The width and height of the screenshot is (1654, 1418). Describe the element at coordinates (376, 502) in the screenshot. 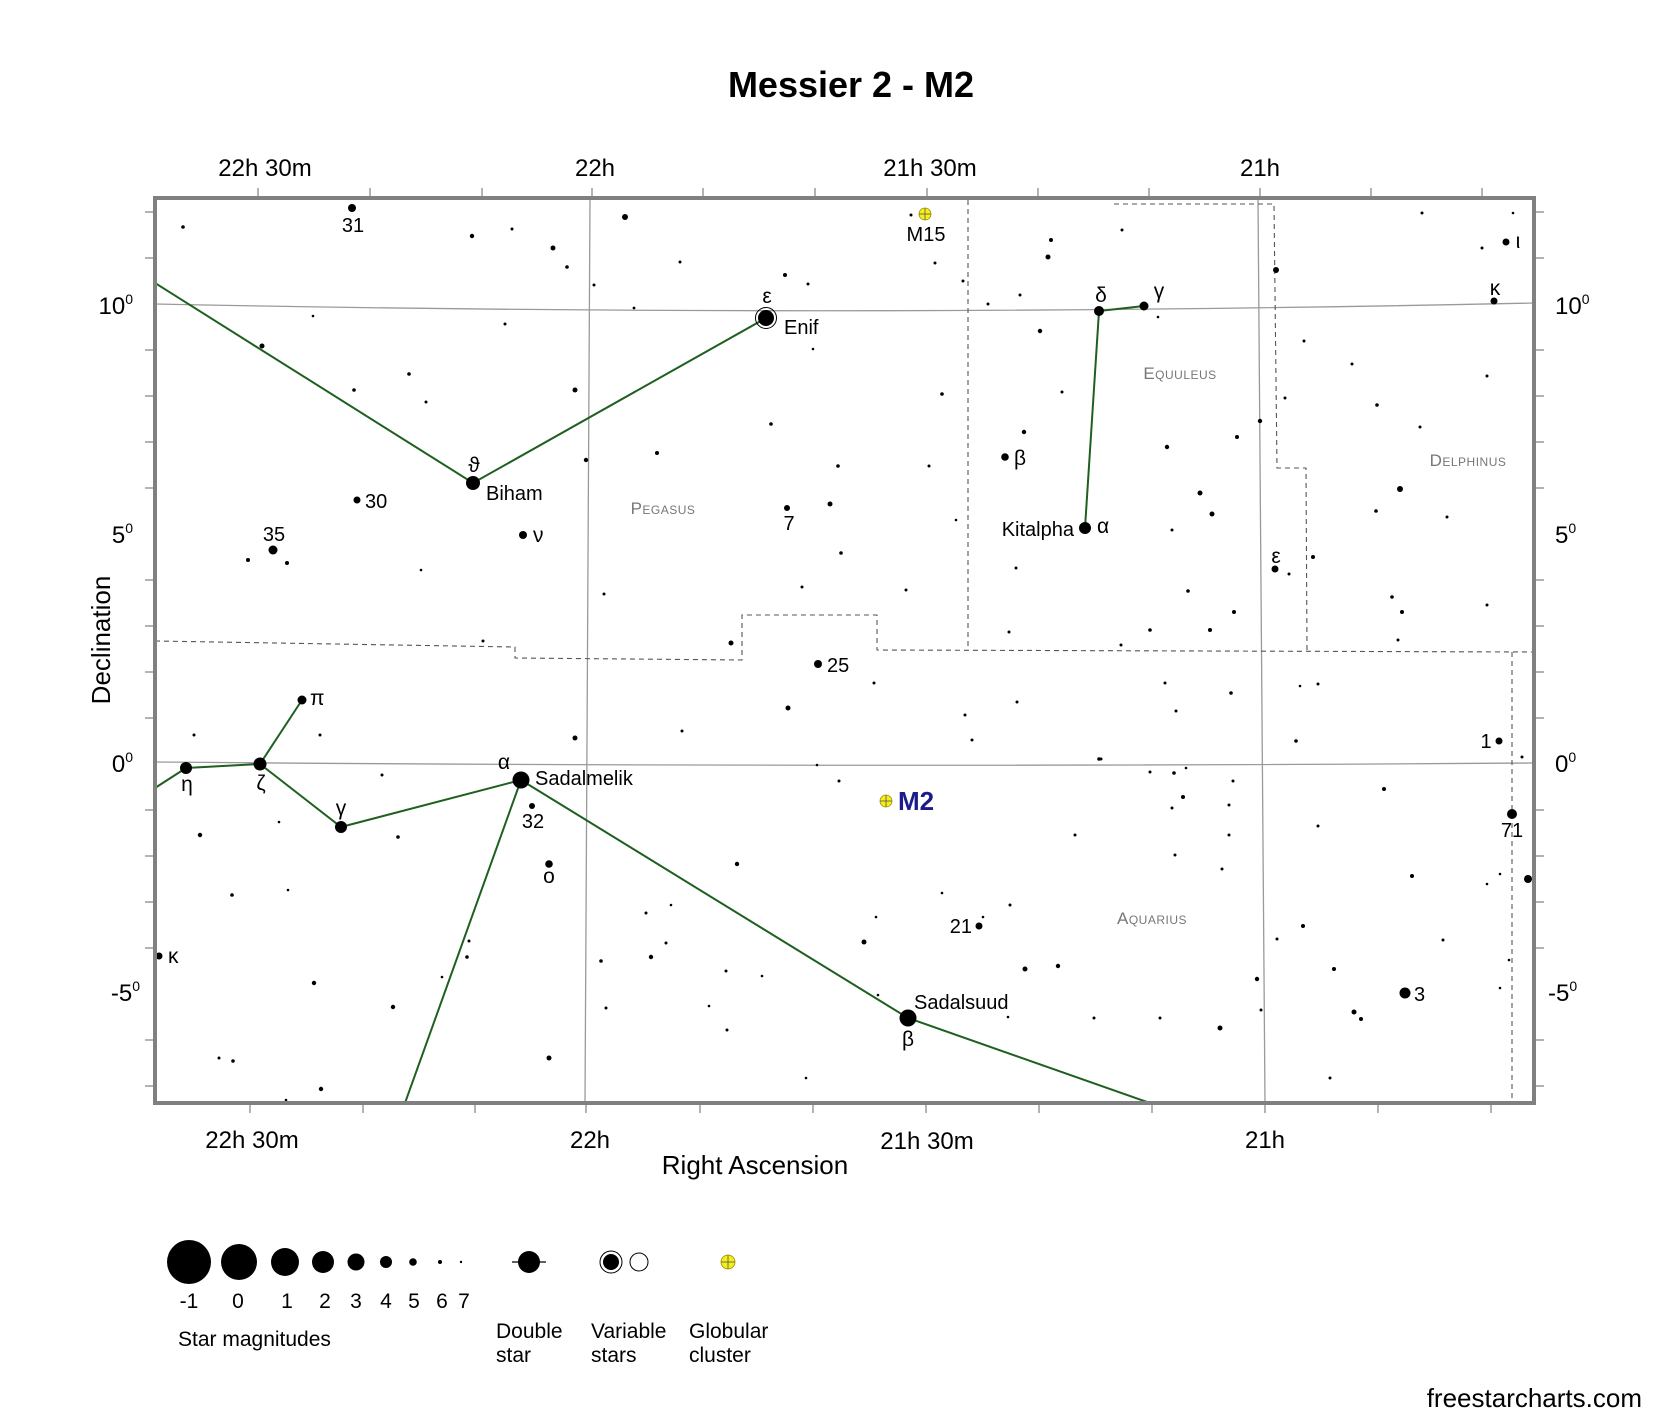

I see `label-30: 30` at that location.